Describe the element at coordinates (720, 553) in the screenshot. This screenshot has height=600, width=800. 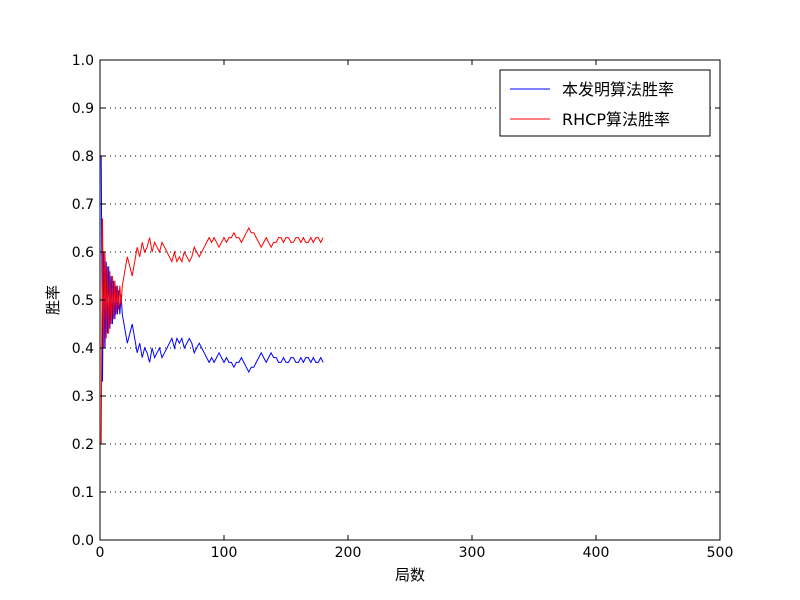
I see `x-tick-label: 500` at that location.